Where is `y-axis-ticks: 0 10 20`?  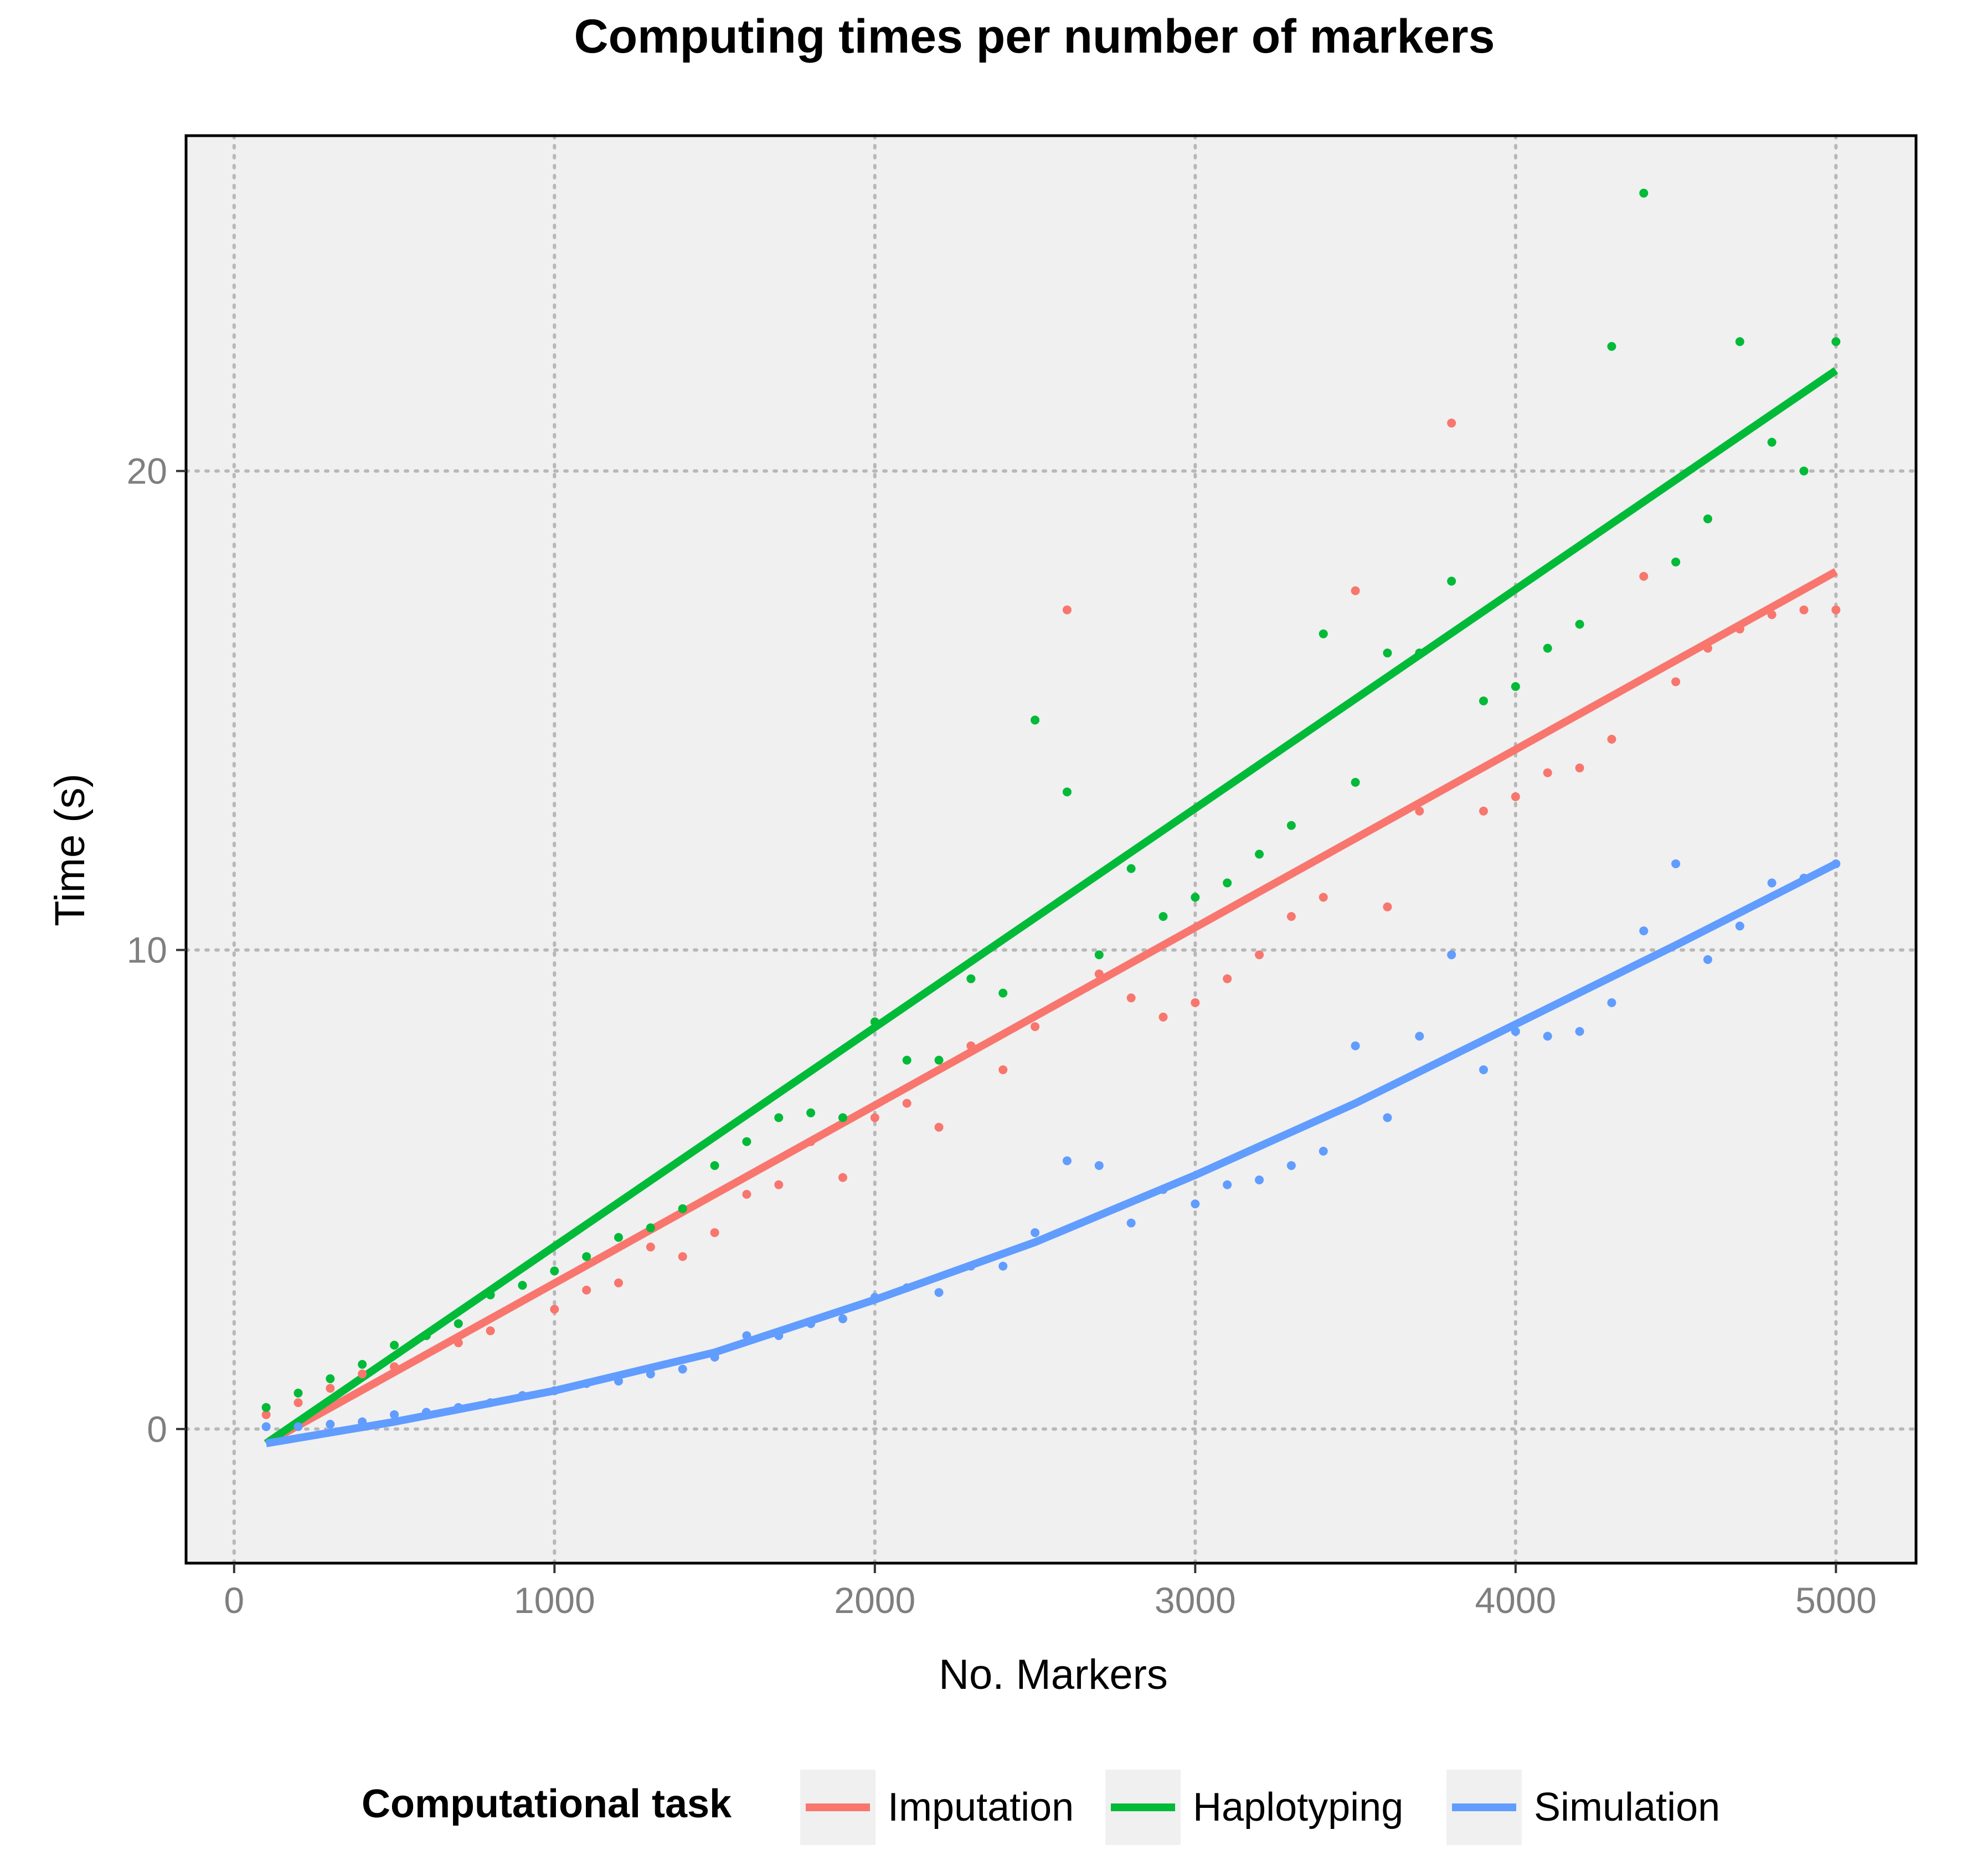 y-axis-ticks: 0 10 20 is located at coordinates (156, 951).